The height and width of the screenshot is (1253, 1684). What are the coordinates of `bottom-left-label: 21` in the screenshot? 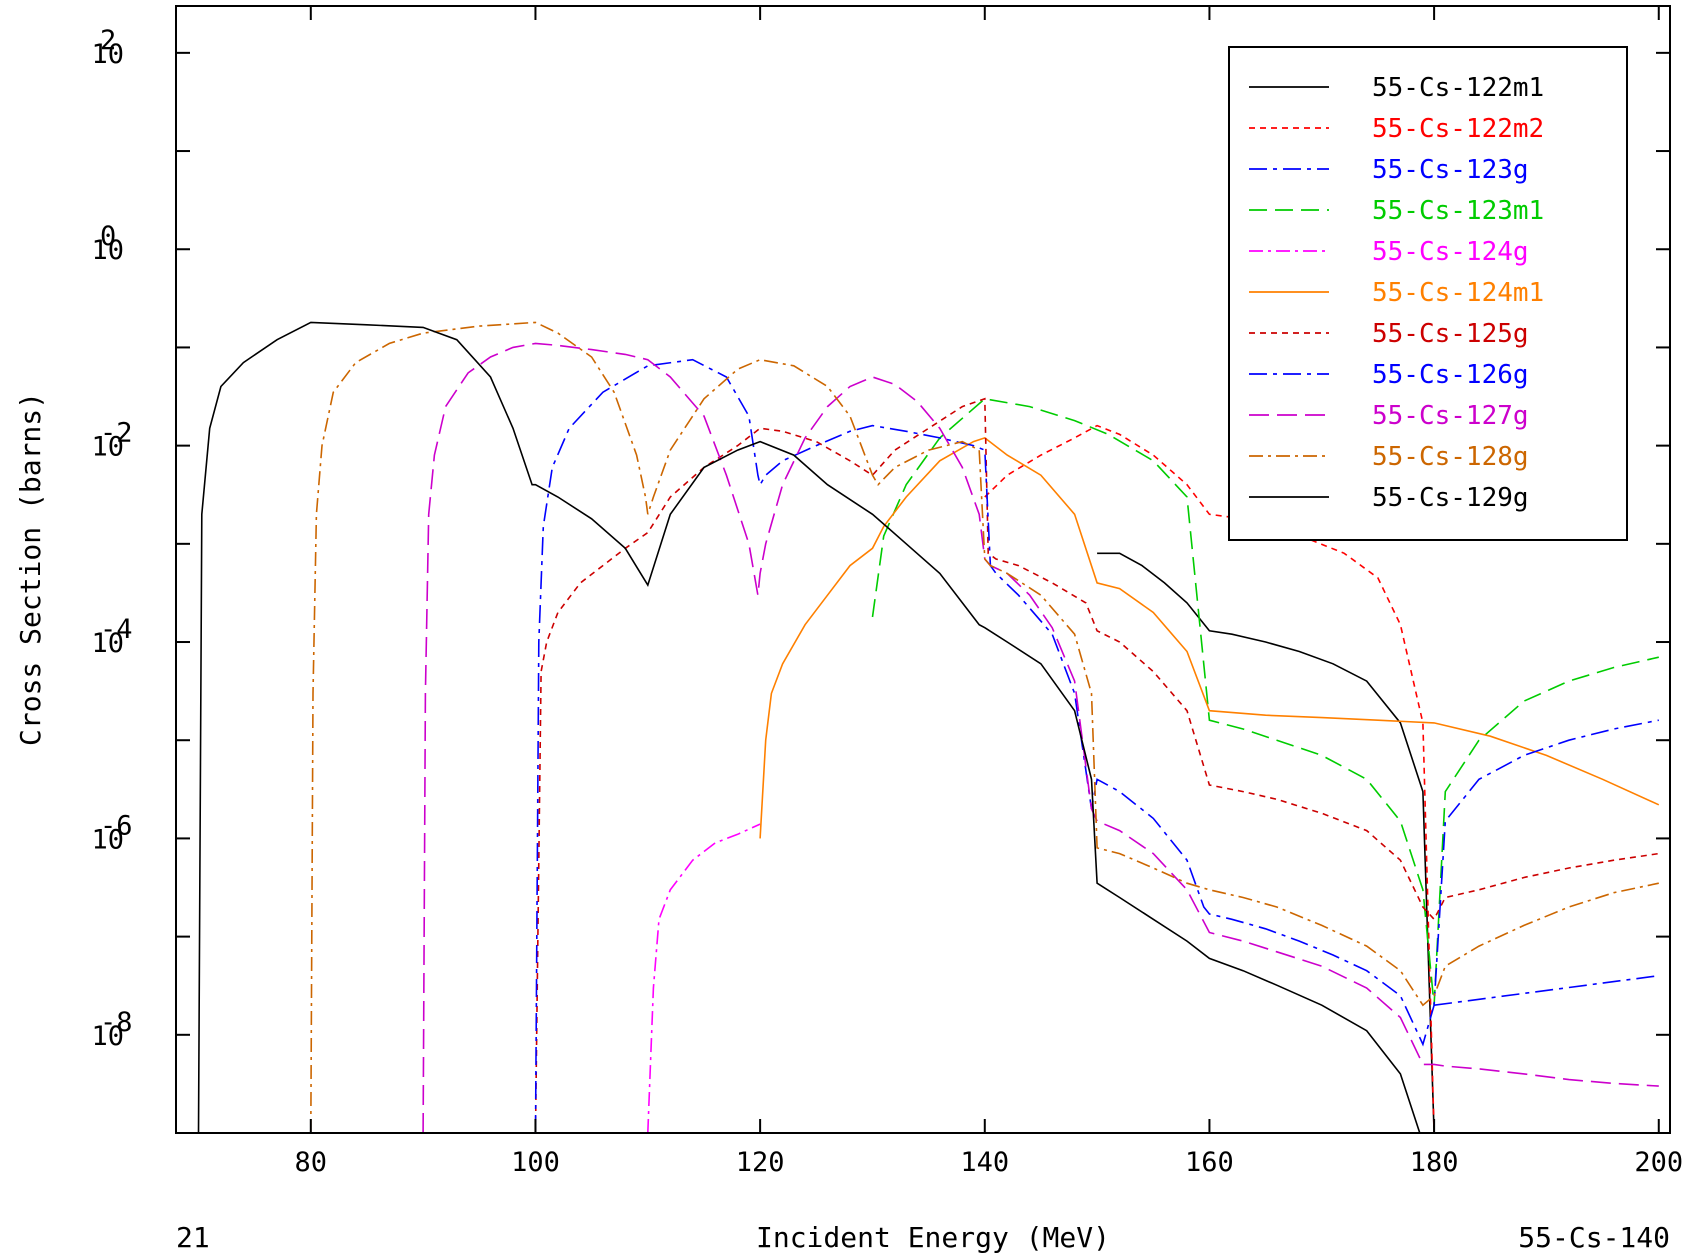 It's located at (193, 1237).